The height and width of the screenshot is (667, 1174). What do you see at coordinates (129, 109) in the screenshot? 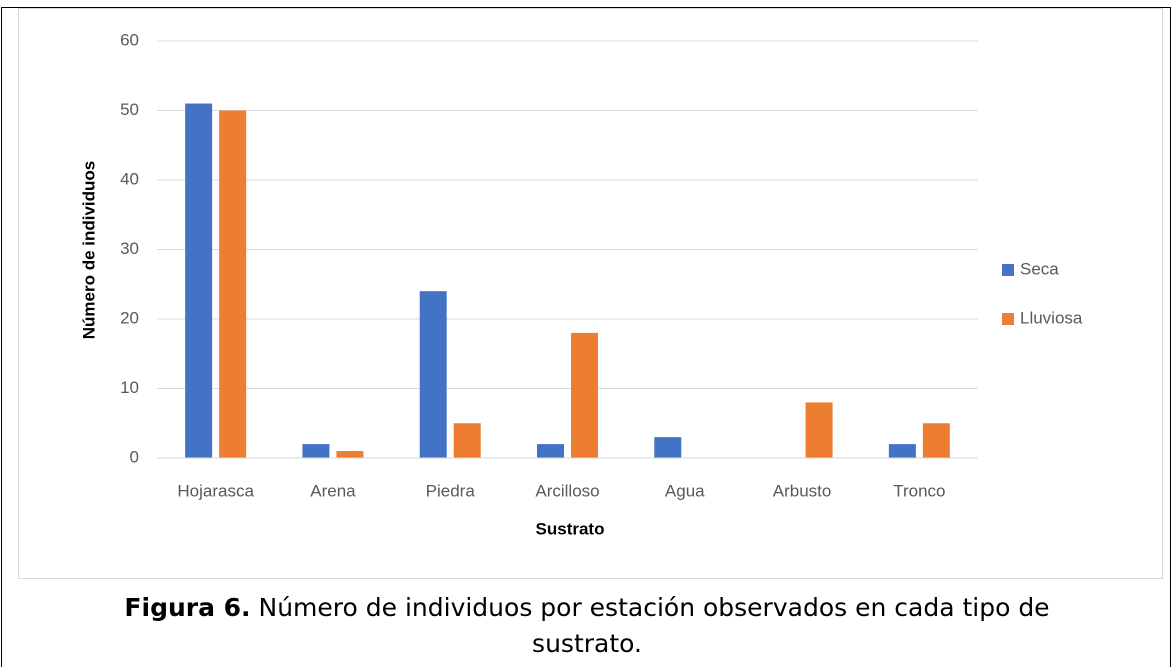
I see `y-tick-label: 50` at bounding box center [129, 109].